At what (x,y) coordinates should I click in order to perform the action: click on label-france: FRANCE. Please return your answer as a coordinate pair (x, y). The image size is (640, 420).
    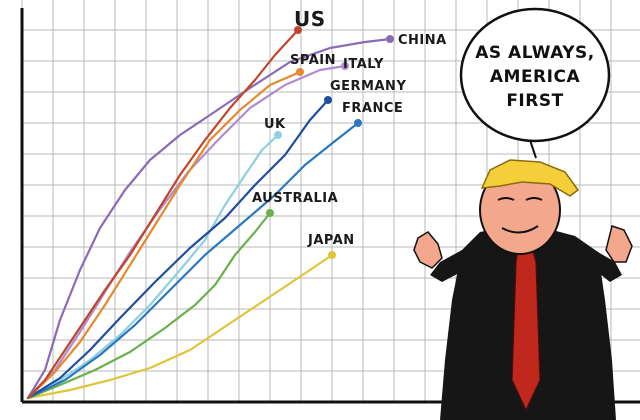
    Looking at the image, I should click on (372, 108).